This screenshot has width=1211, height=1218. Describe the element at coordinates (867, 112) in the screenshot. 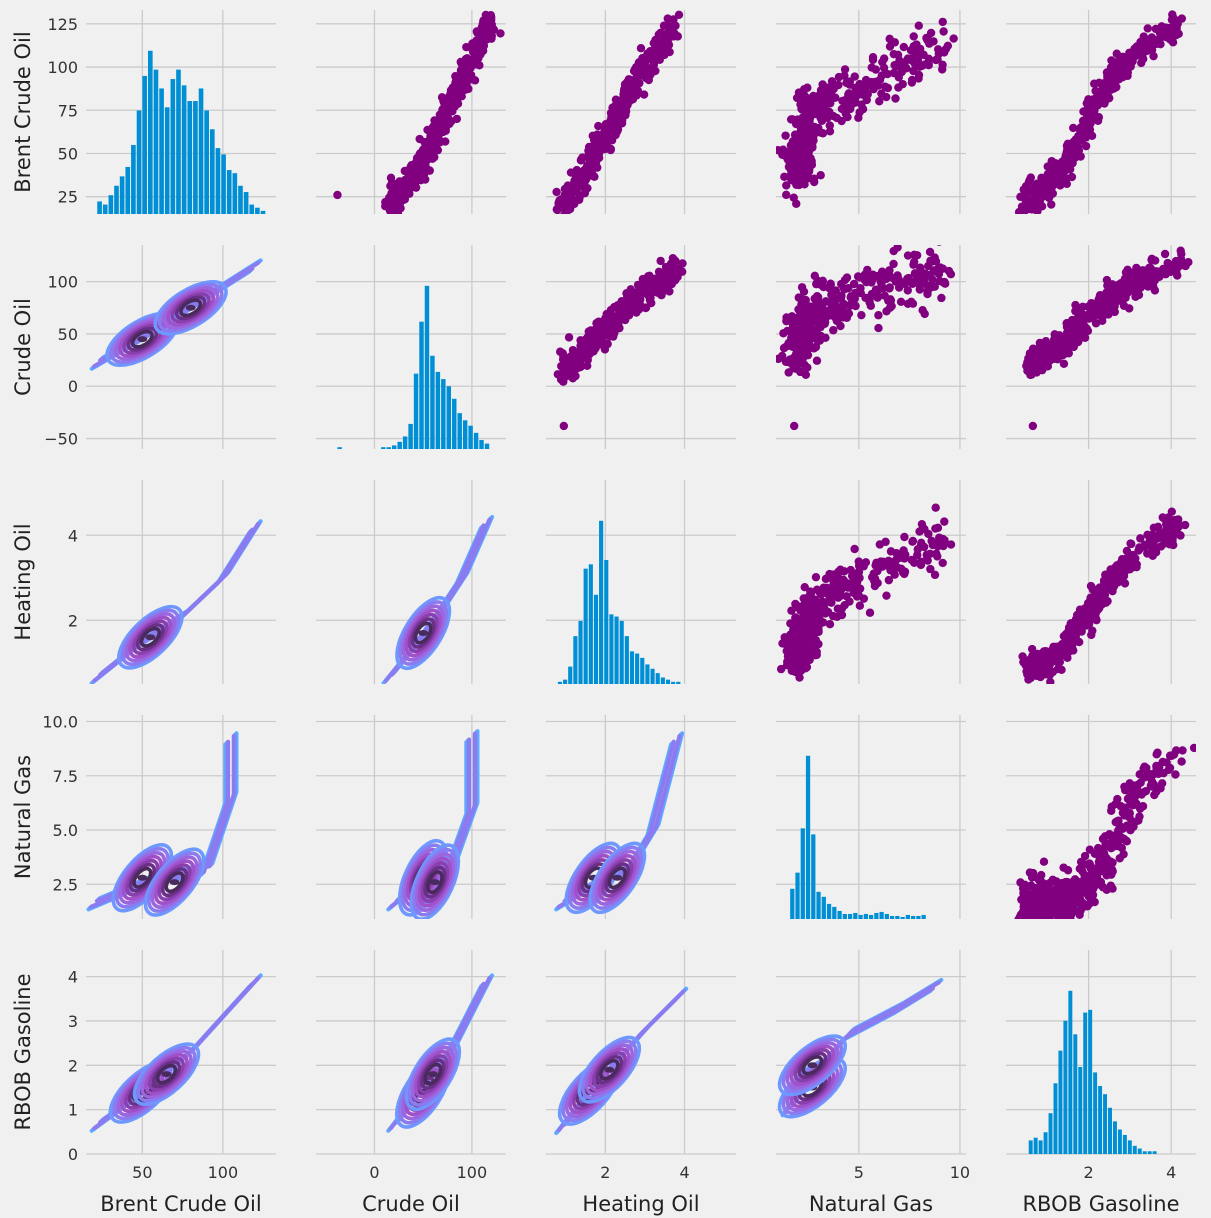

I see `scatter-brent-crude-oil-vs-natural-gas` at that location.